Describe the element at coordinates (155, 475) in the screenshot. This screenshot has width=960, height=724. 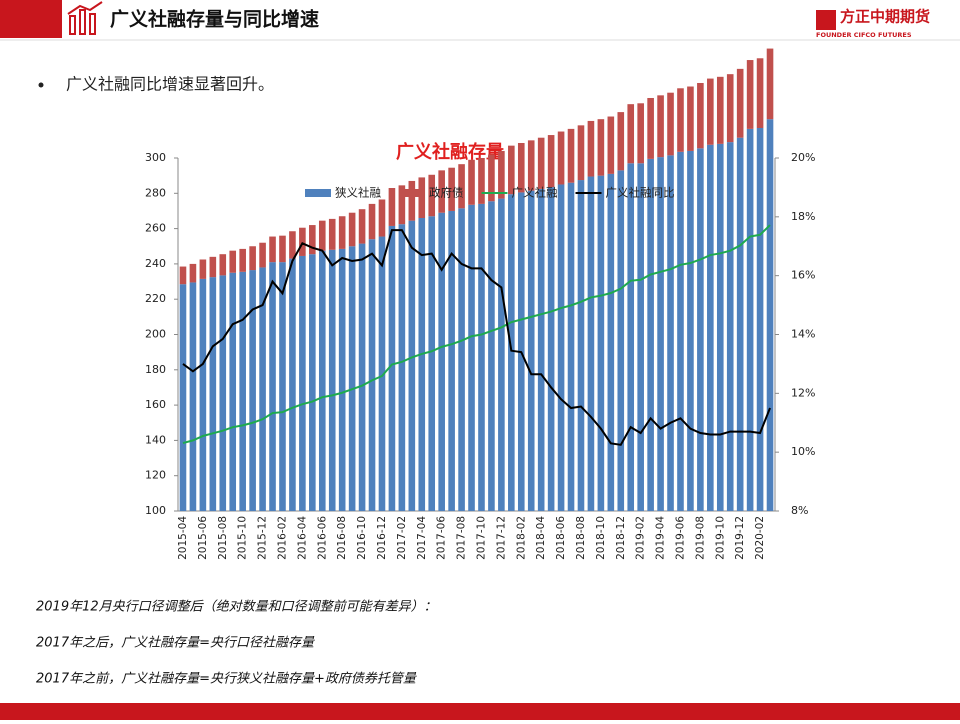
I see `y-tick-label: 120` at that location.